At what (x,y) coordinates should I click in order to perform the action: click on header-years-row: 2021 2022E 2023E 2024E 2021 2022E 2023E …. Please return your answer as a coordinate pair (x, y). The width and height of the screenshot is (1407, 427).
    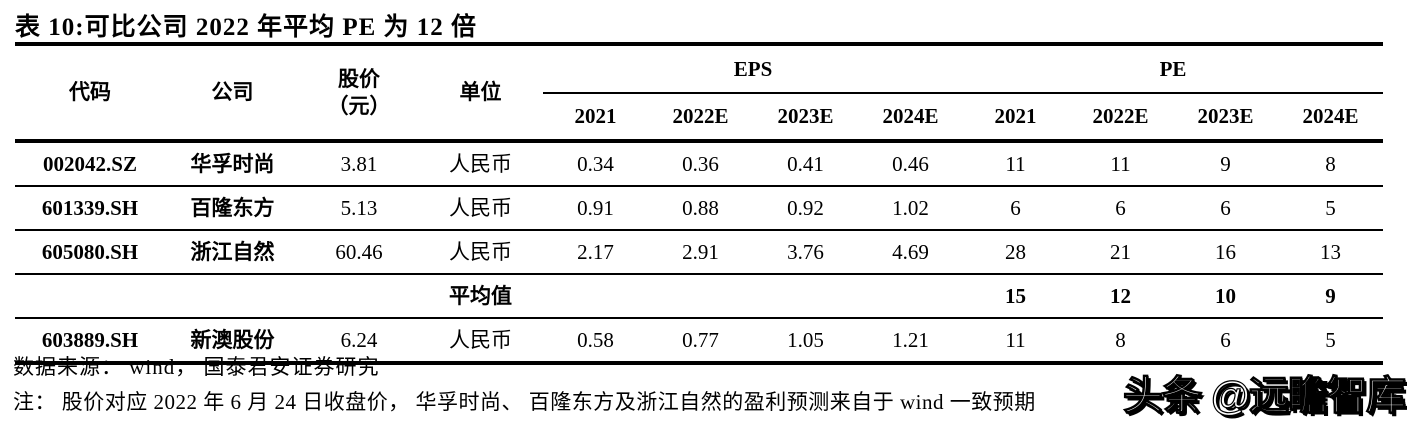
    Looking at the image, I should click on (699, 118).